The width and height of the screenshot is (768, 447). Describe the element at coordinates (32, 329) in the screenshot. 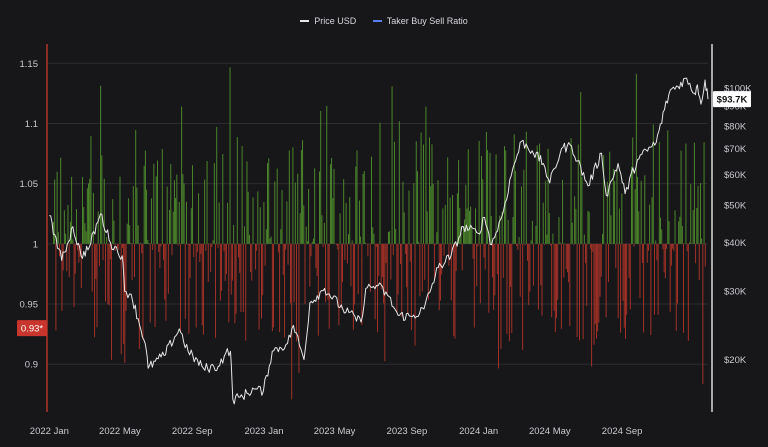

I see `ratio-tag-label: 0.93*` at that location.